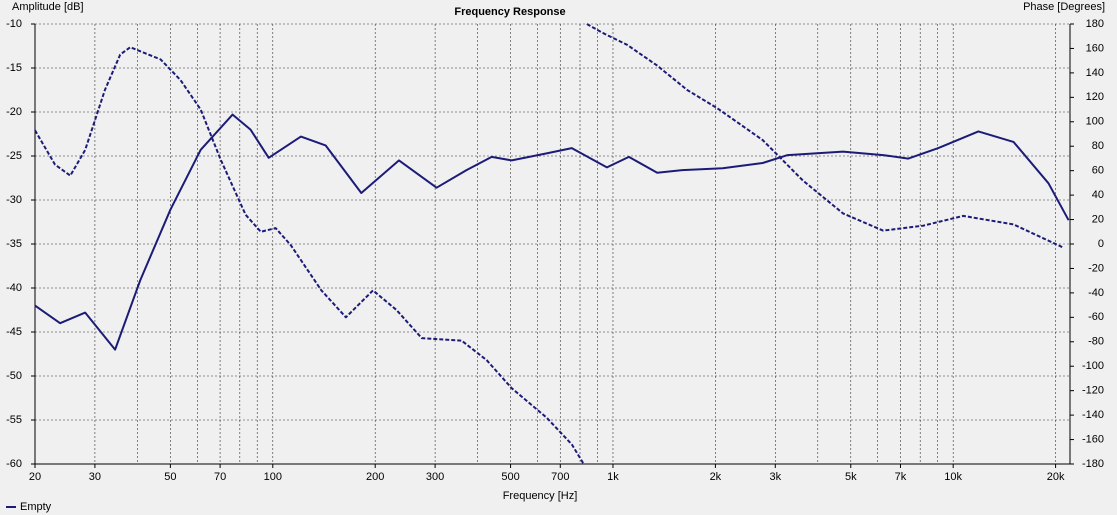 The width and height of the screenshot is (1117, 515). What do you see at coordinates (14, 156) in the screenshot?
I see `y-tick-label: -25` at bounding box center [14, 156].